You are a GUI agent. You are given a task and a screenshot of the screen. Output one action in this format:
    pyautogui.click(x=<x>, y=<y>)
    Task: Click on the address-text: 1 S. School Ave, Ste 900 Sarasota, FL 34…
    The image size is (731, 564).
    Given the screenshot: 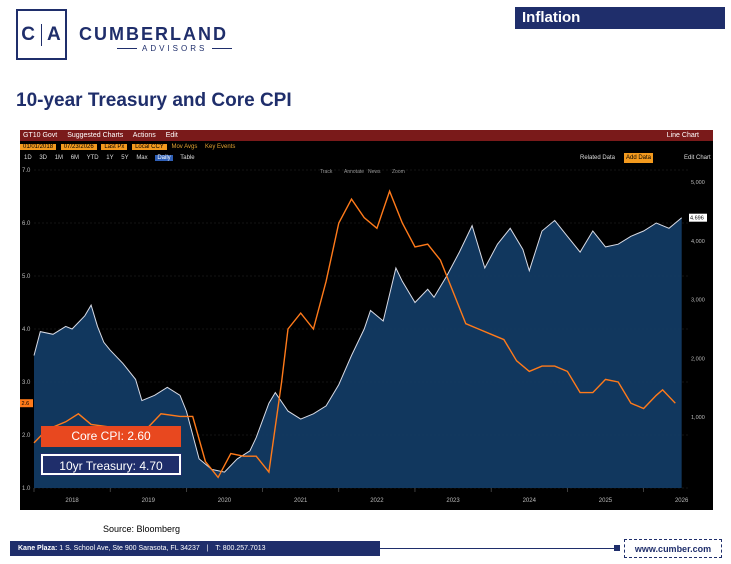 What is the action you would take?
    pyautogui.click(x=129, y=548)
    